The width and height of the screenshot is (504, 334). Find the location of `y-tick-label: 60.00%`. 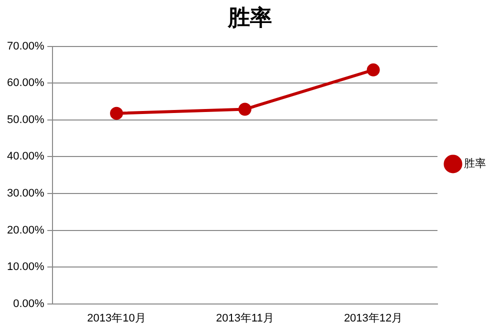

y-tick-label: 60.00% is located at coordinates (25, 83).